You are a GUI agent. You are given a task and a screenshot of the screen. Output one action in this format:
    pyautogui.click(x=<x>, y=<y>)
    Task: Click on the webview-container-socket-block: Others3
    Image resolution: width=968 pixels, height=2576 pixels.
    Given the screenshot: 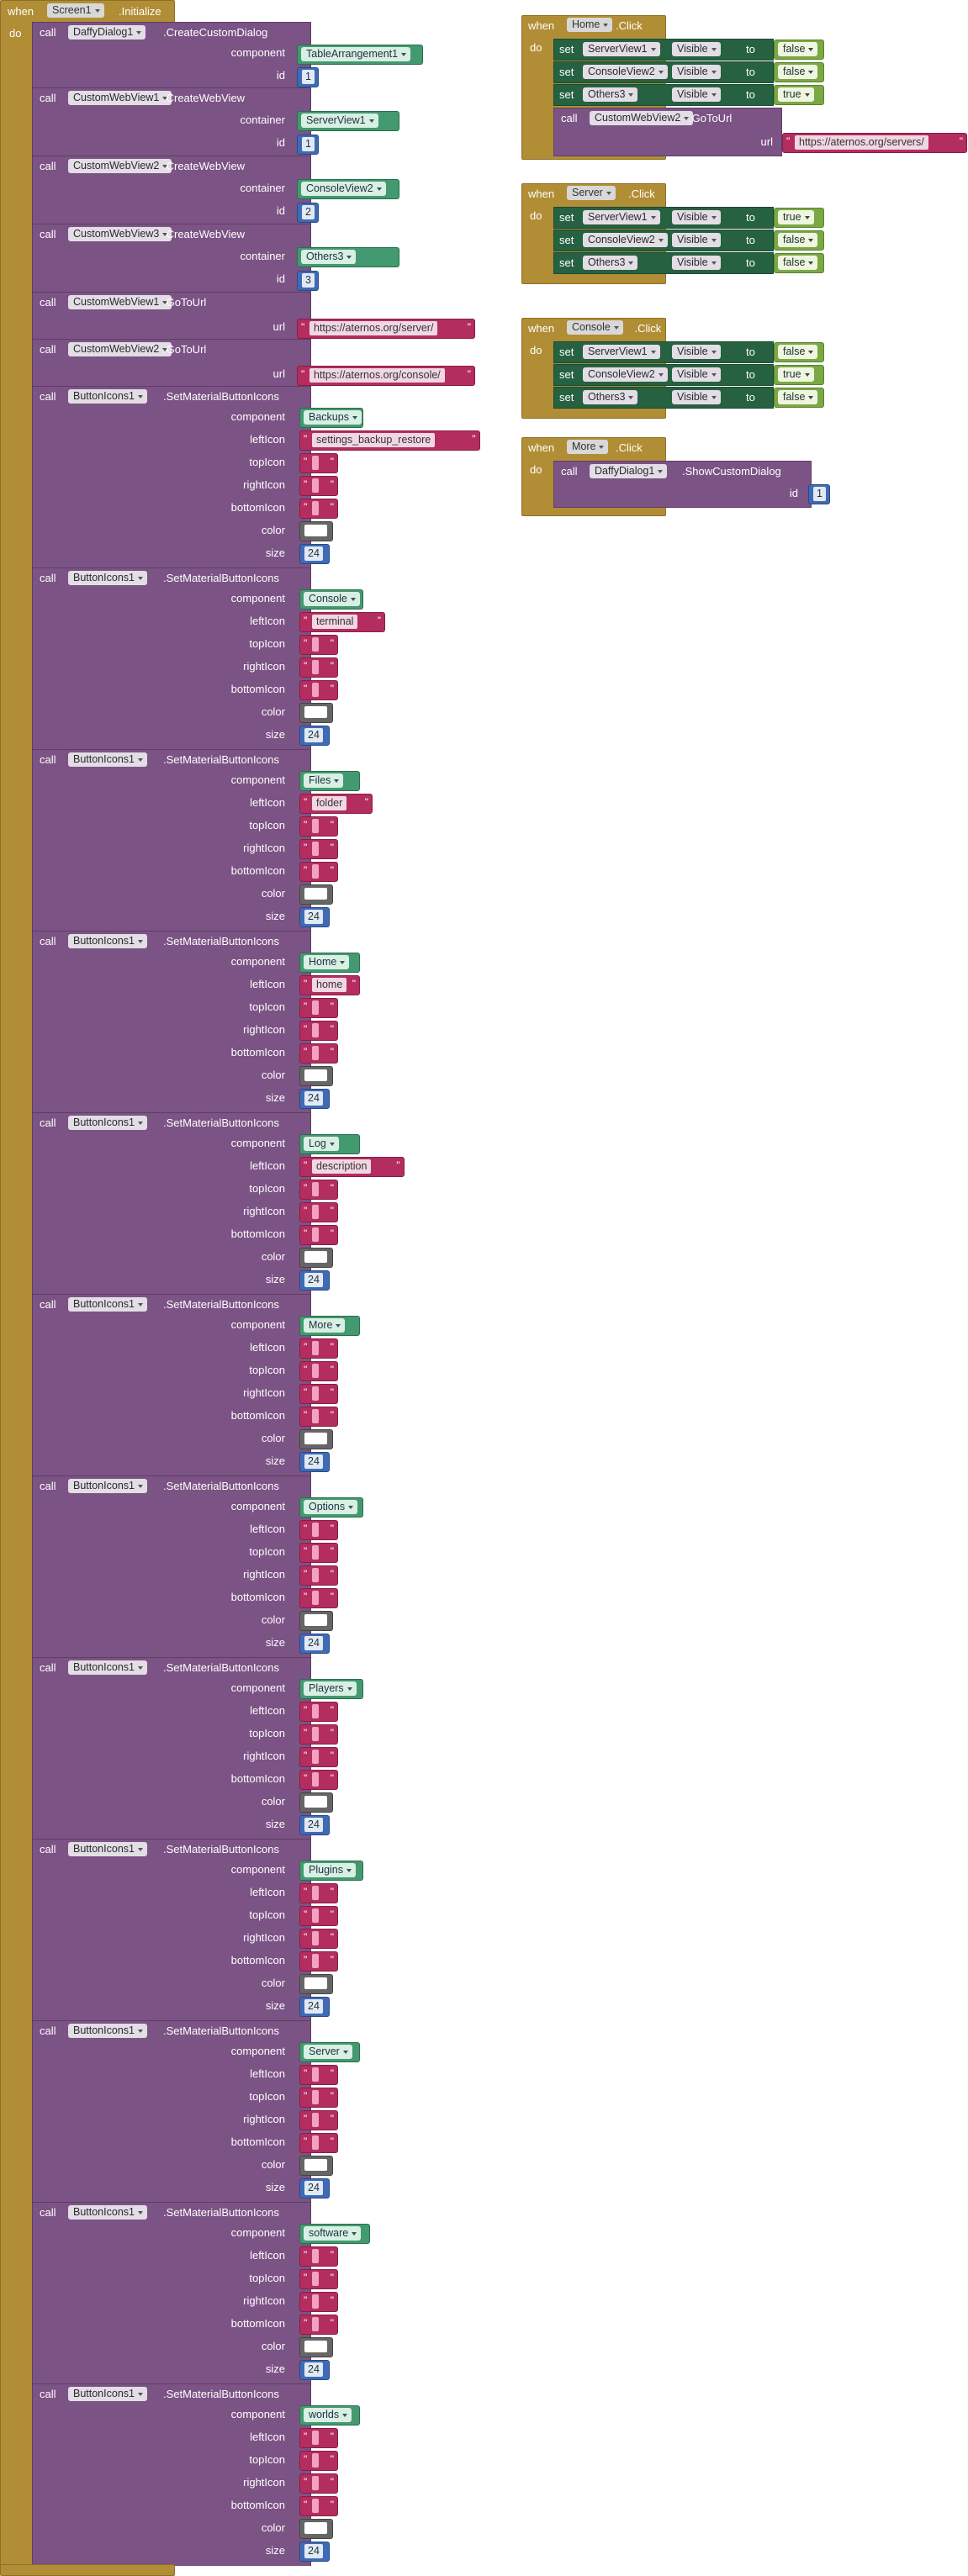 What is the action you would take?
    pyautogui.click(x=348, y=257)
    